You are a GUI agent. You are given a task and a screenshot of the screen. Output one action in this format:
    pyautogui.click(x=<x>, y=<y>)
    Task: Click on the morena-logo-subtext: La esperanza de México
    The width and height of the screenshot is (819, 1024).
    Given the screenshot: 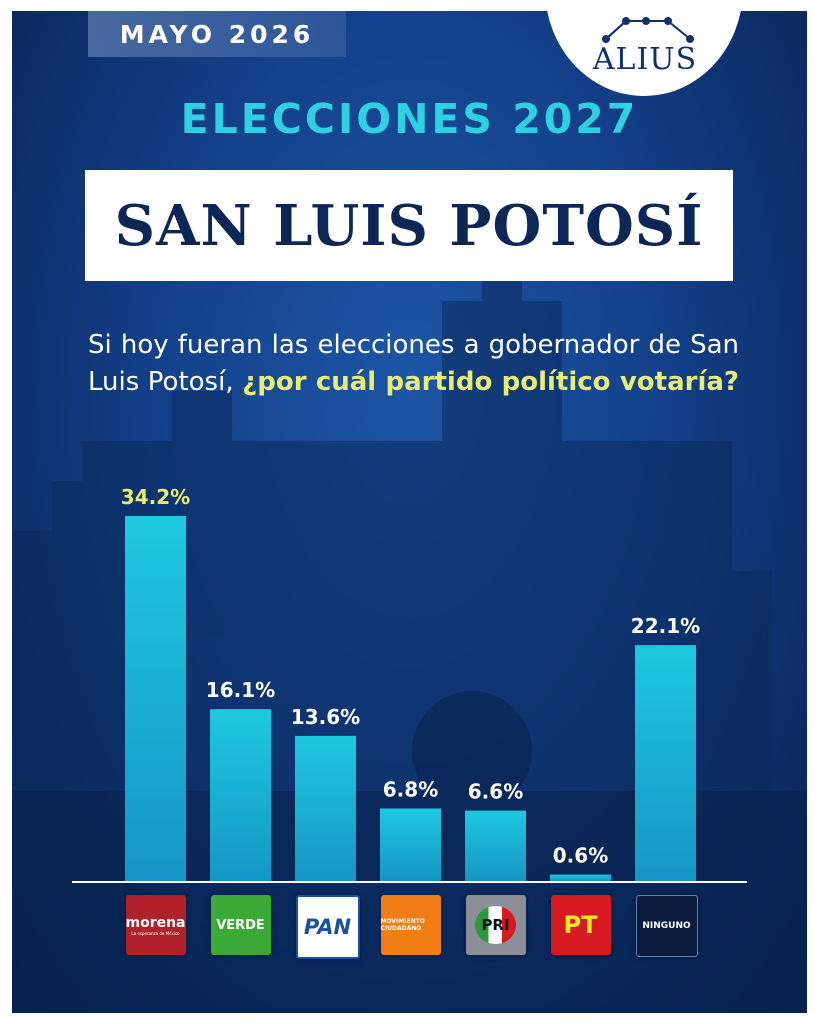 What is the action you would take?
    pyautogui.click(x=155, y=933)
    